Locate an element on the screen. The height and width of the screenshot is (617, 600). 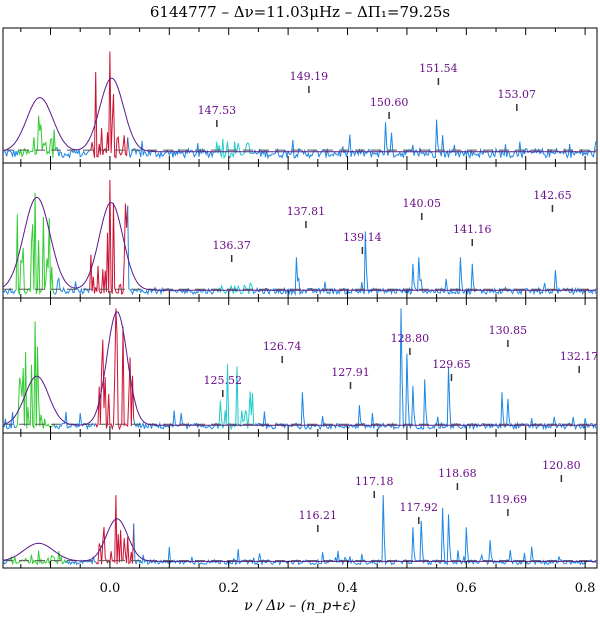
x-tick-label: 0.2 is located at coordinates (228, 588).